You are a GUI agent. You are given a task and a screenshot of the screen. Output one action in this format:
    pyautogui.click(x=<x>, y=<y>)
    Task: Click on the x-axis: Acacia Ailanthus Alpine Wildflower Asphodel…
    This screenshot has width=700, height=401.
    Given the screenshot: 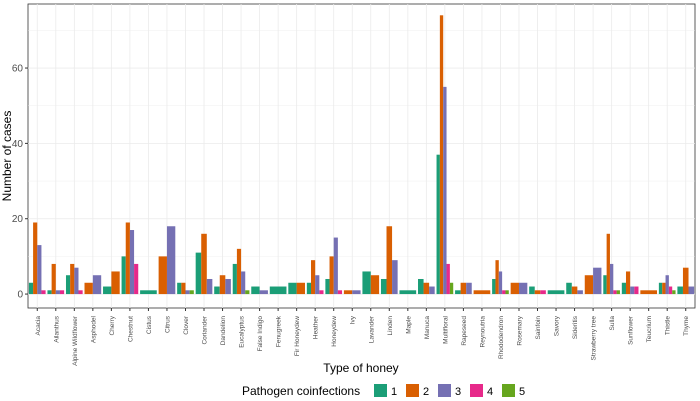 What is the action you would take?
    pyautogui.click(x=362, y=337)
    